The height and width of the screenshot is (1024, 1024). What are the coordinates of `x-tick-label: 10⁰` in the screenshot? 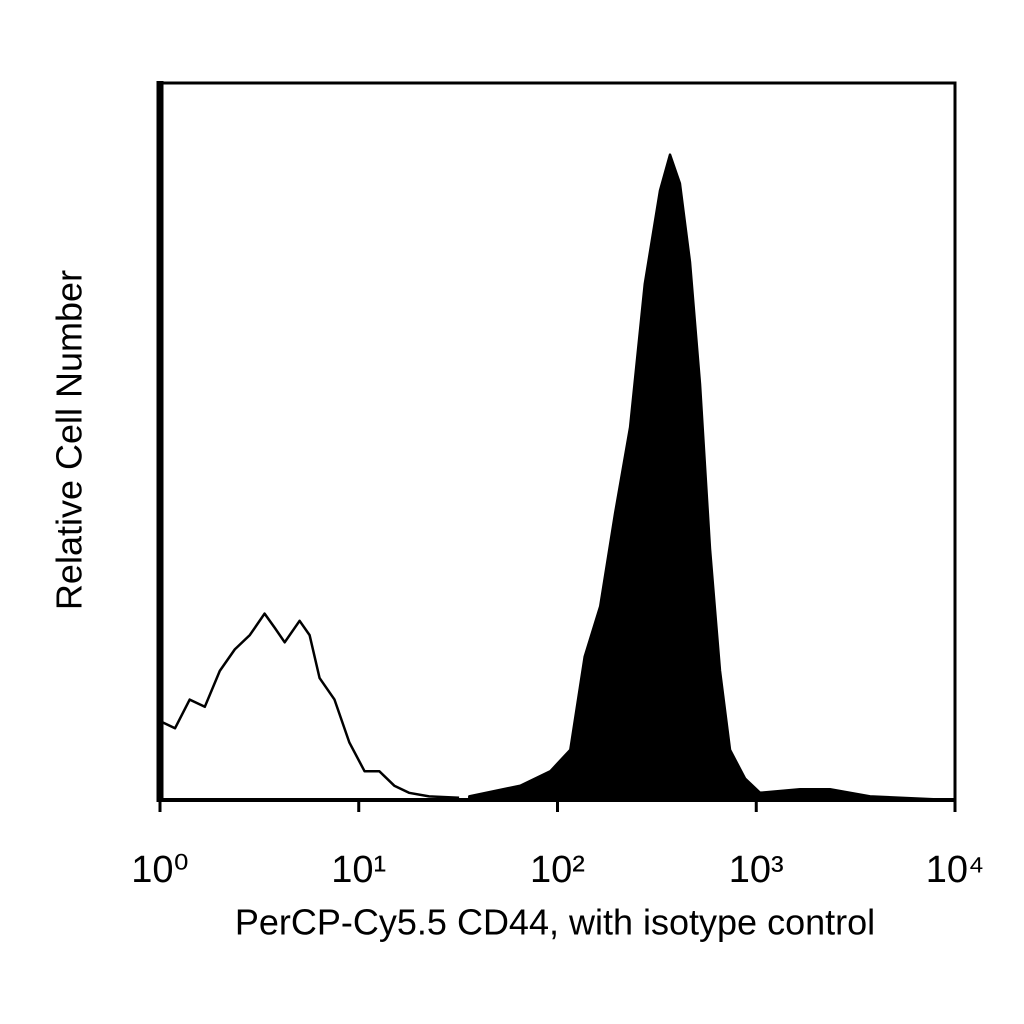 It's located at (160, 870).